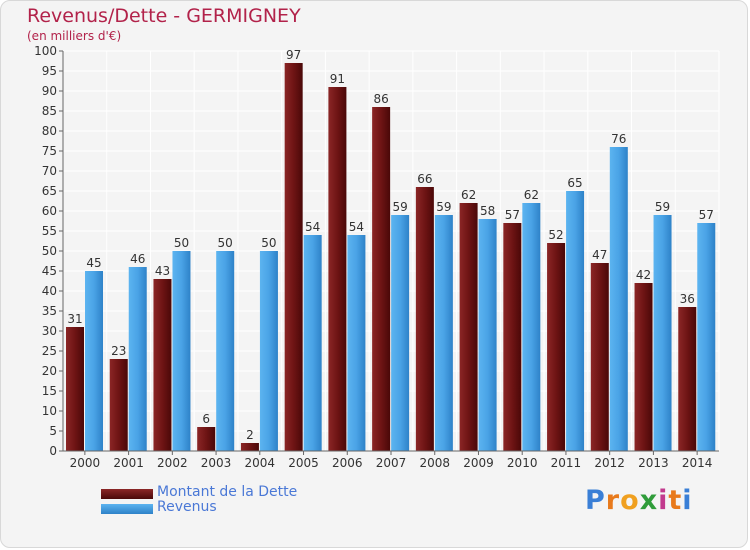 This screenshot has width=750, height=550. What do you see at coordinates (478, 463) in the screenshot?
I see `x-tick-label: 2009` at bounding box center [478, 463].